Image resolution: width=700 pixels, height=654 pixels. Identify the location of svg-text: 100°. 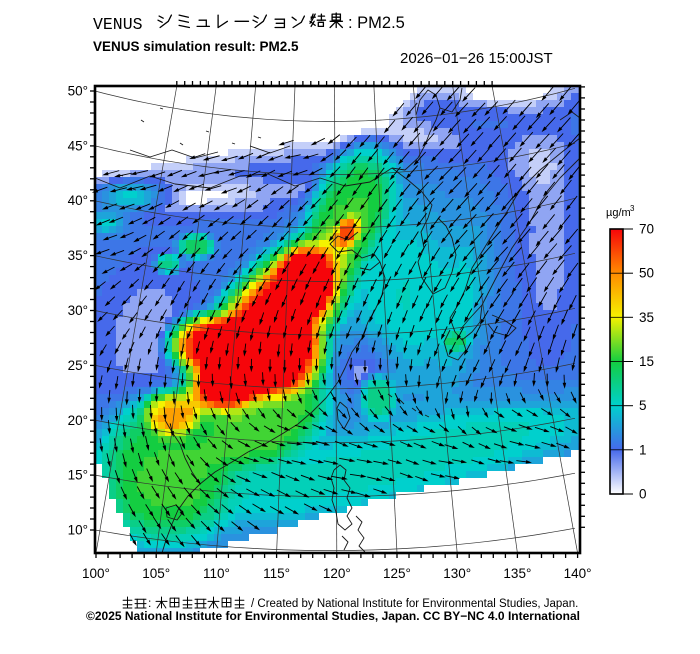
(96, 573).